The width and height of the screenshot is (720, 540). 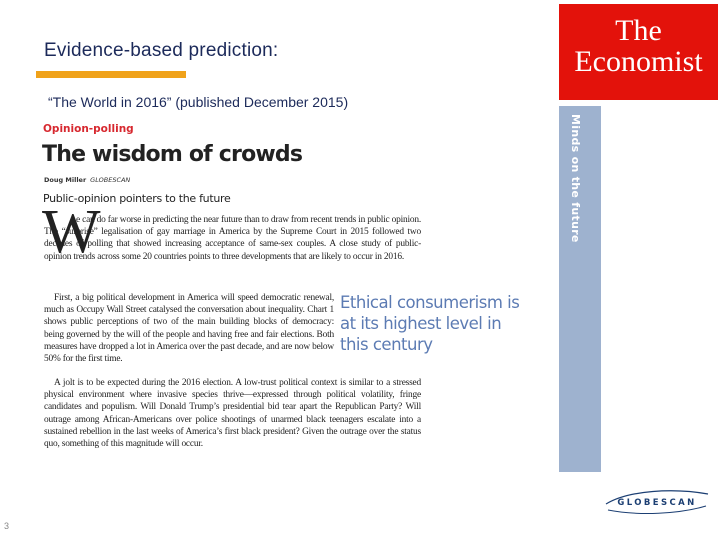 I want to click on globescan-swoosh-icon, so click(x=657, y=497).